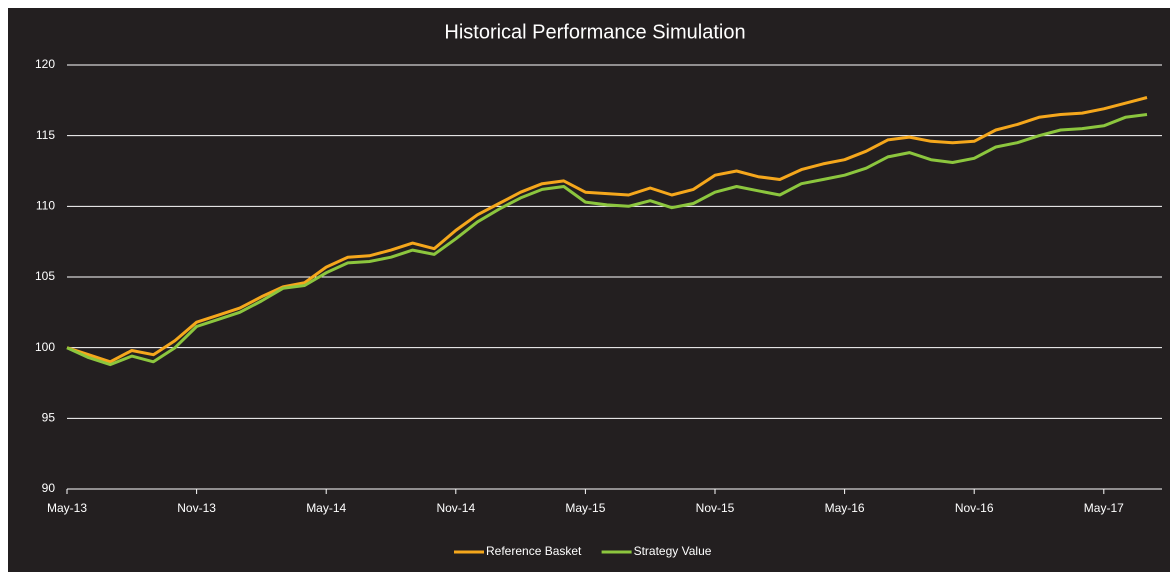  Describe the element at coordinates (45, 276) in the screenshot. I see `y-tick-label: 105` at that location.